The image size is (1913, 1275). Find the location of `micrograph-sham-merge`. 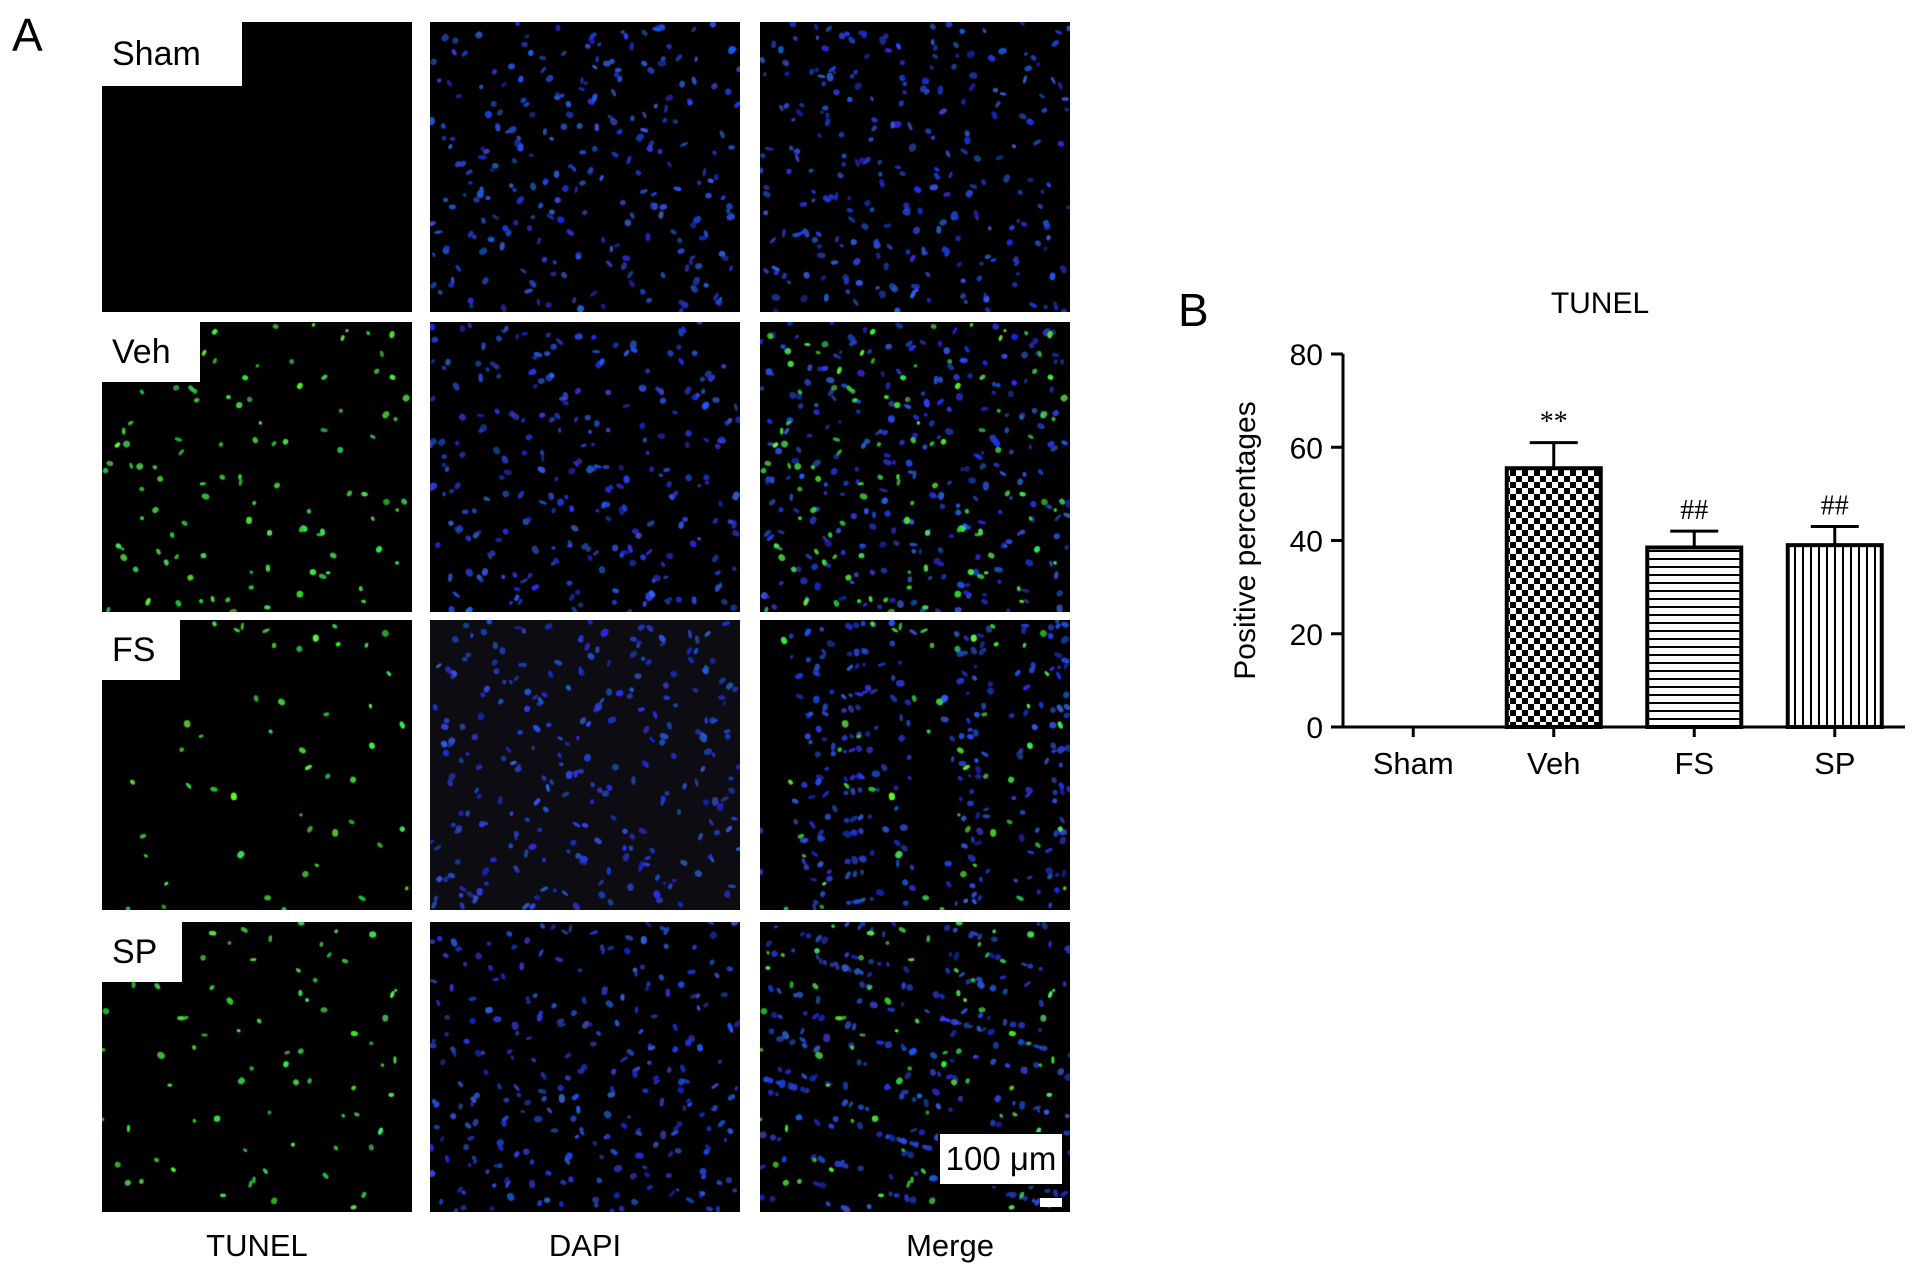

micrograph-sham-merge is located at coordinates (915, 167).